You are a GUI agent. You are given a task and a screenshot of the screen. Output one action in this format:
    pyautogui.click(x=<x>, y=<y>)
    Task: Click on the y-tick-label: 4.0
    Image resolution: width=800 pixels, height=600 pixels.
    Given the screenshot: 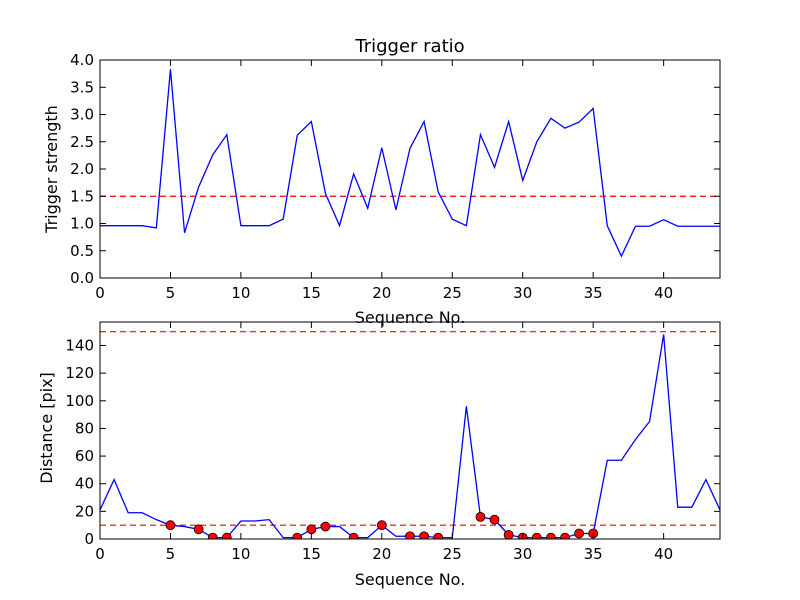 What is the action you would take?
    pyautogui.click(x=82, y=60)
    